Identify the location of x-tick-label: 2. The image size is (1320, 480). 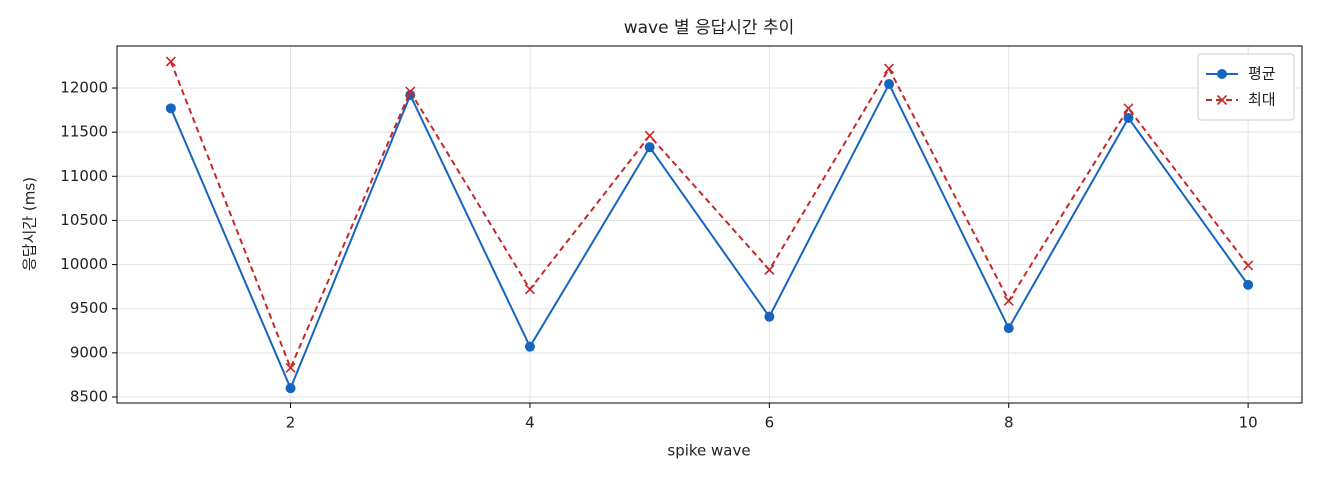
(291, 423).